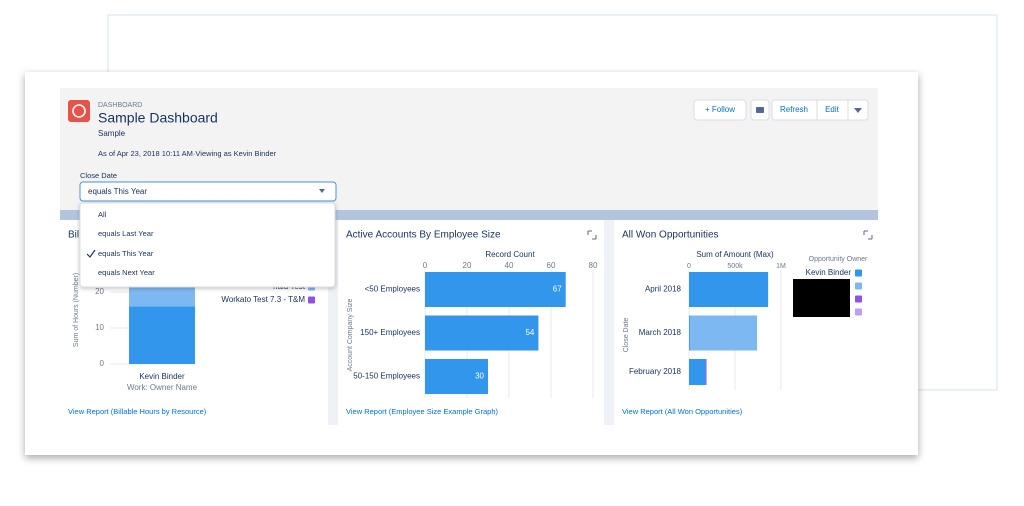 The image size is (1024, 506). What do you see at coordinates (102, 214) in the screenshot?
I see `option: All` at bounding box center [102, 214].